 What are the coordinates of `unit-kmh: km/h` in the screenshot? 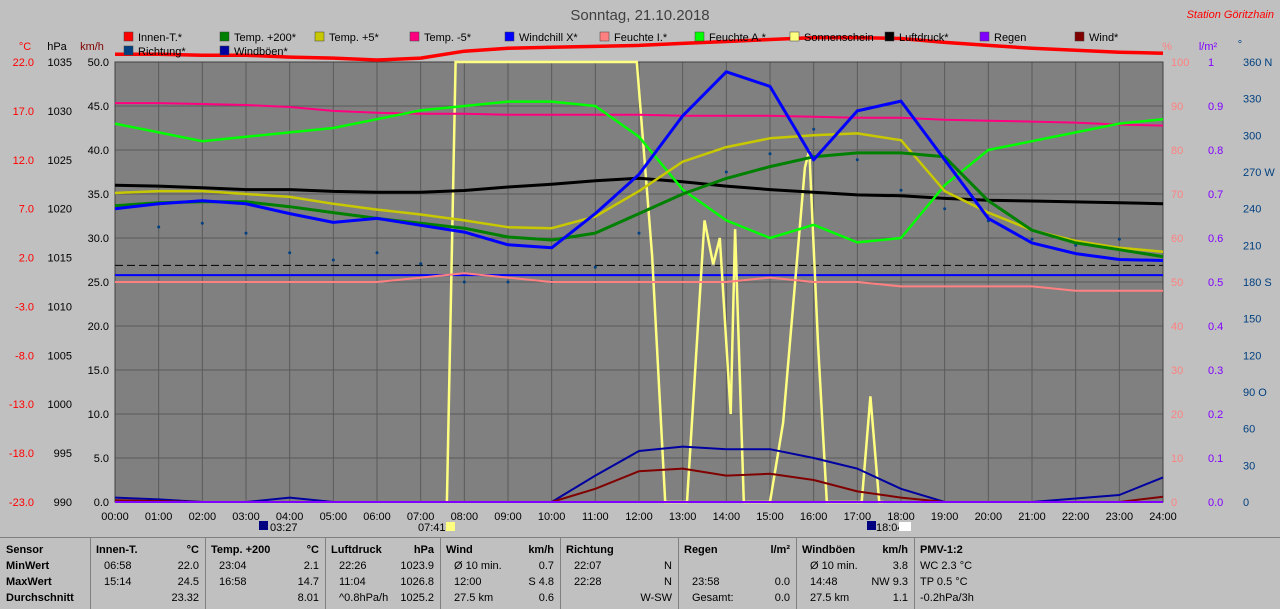 It's located at (92, 47).